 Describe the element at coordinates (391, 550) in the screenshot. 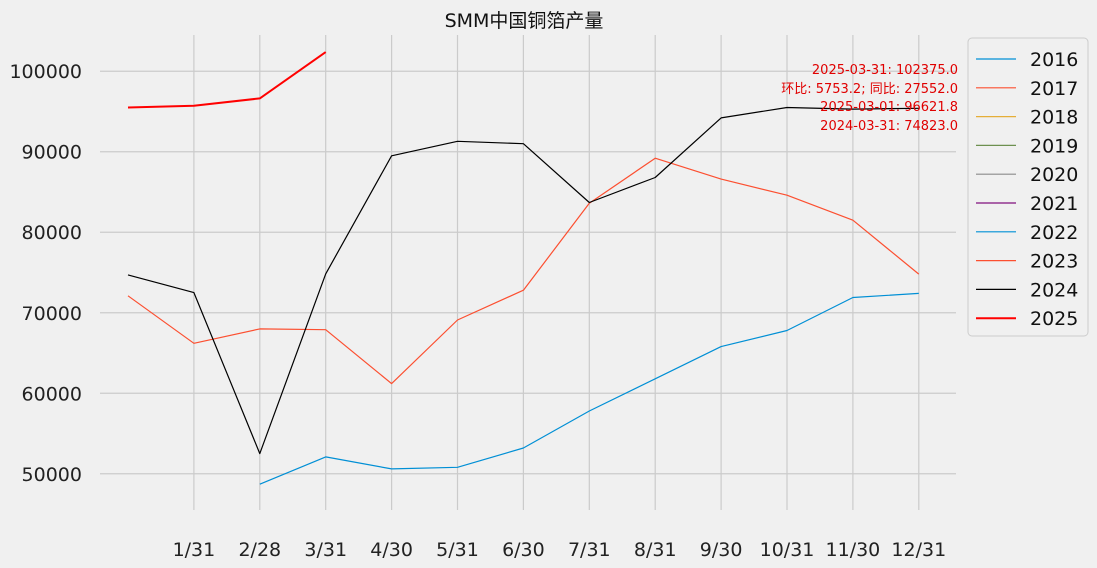

I see `x-tick-label-3: 4/30` at that location.